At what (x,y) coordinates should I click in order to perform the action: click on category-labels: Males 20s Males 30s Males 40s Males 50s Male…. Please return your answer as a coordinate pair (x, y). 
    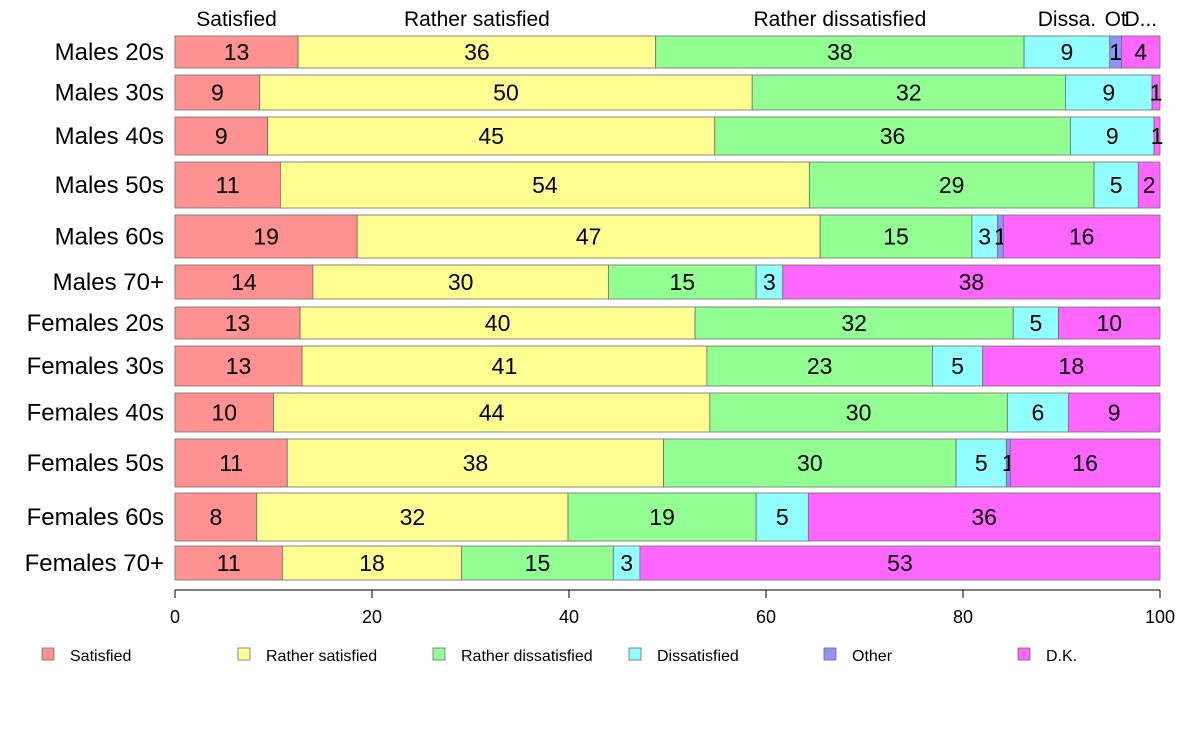
    Looking at the image, I should click on (94, 308).